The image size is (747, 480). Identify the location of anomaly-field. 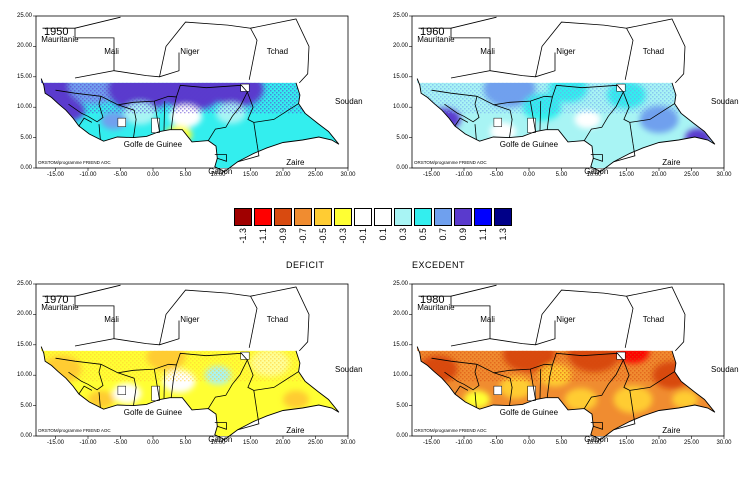
(566, 123).